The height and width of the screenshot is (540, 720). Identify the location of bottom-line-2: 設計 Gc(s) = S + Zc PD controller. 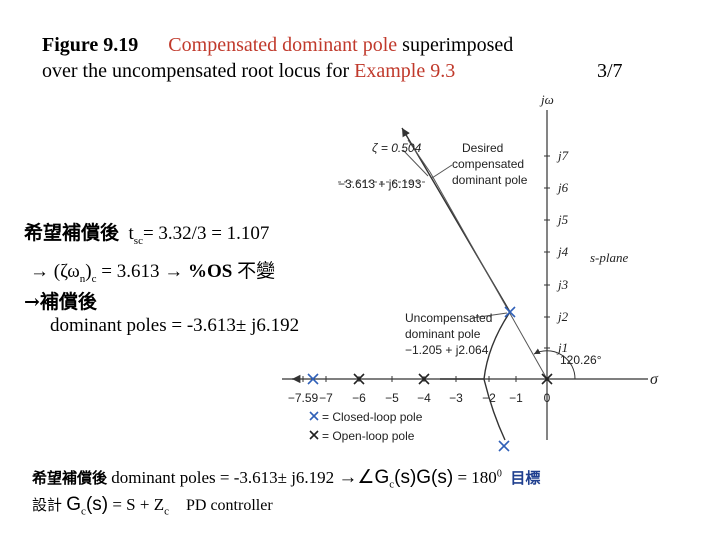
(152, 506).